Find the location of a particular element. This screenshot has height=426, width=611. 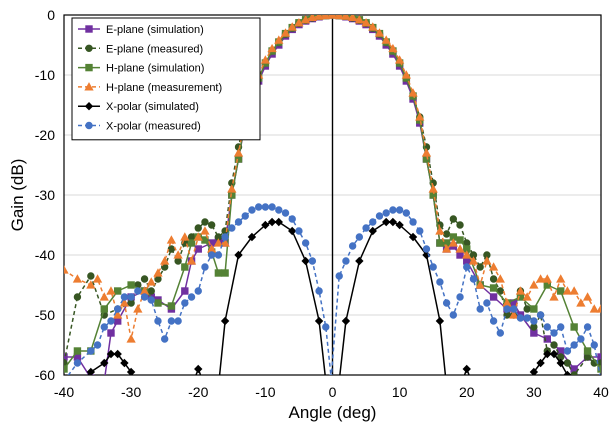

x-tick-label: -40 is located at coordinates (64, 392).